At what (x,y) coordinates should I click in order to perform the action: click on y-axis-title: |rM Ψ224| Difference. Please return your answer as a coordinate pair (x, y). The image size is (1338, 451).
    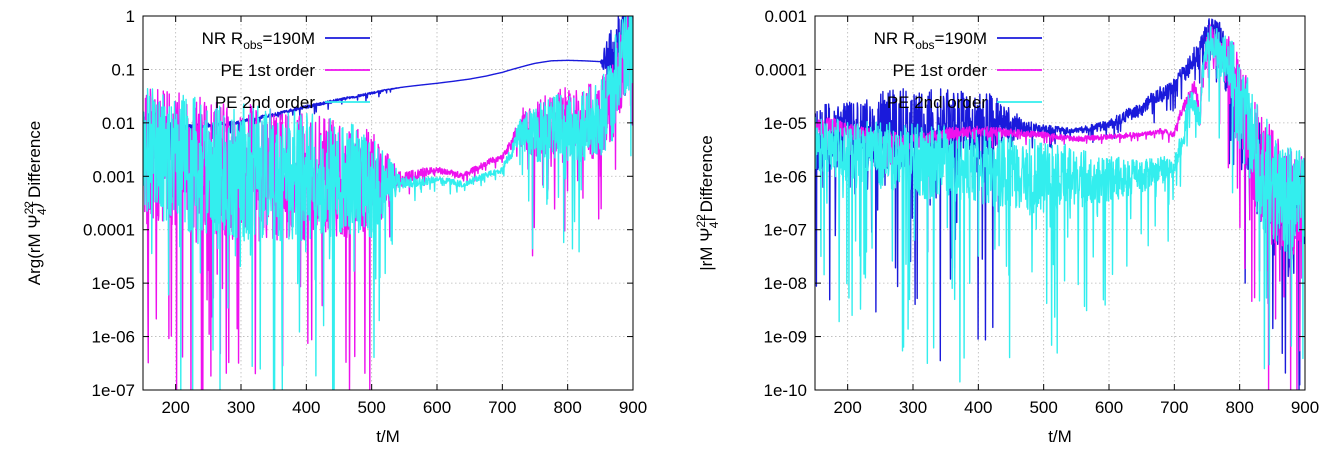
    Looking at the image, I should click on (707, 203).